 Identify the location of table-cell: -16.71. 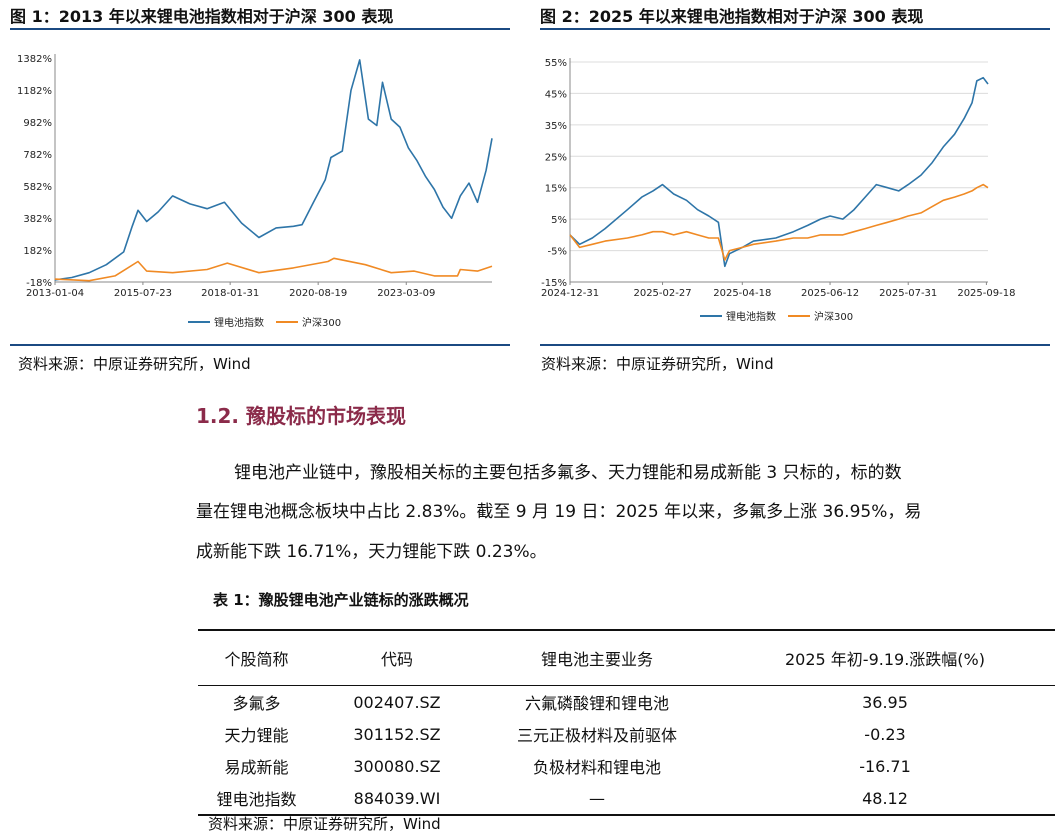
(885, 766).